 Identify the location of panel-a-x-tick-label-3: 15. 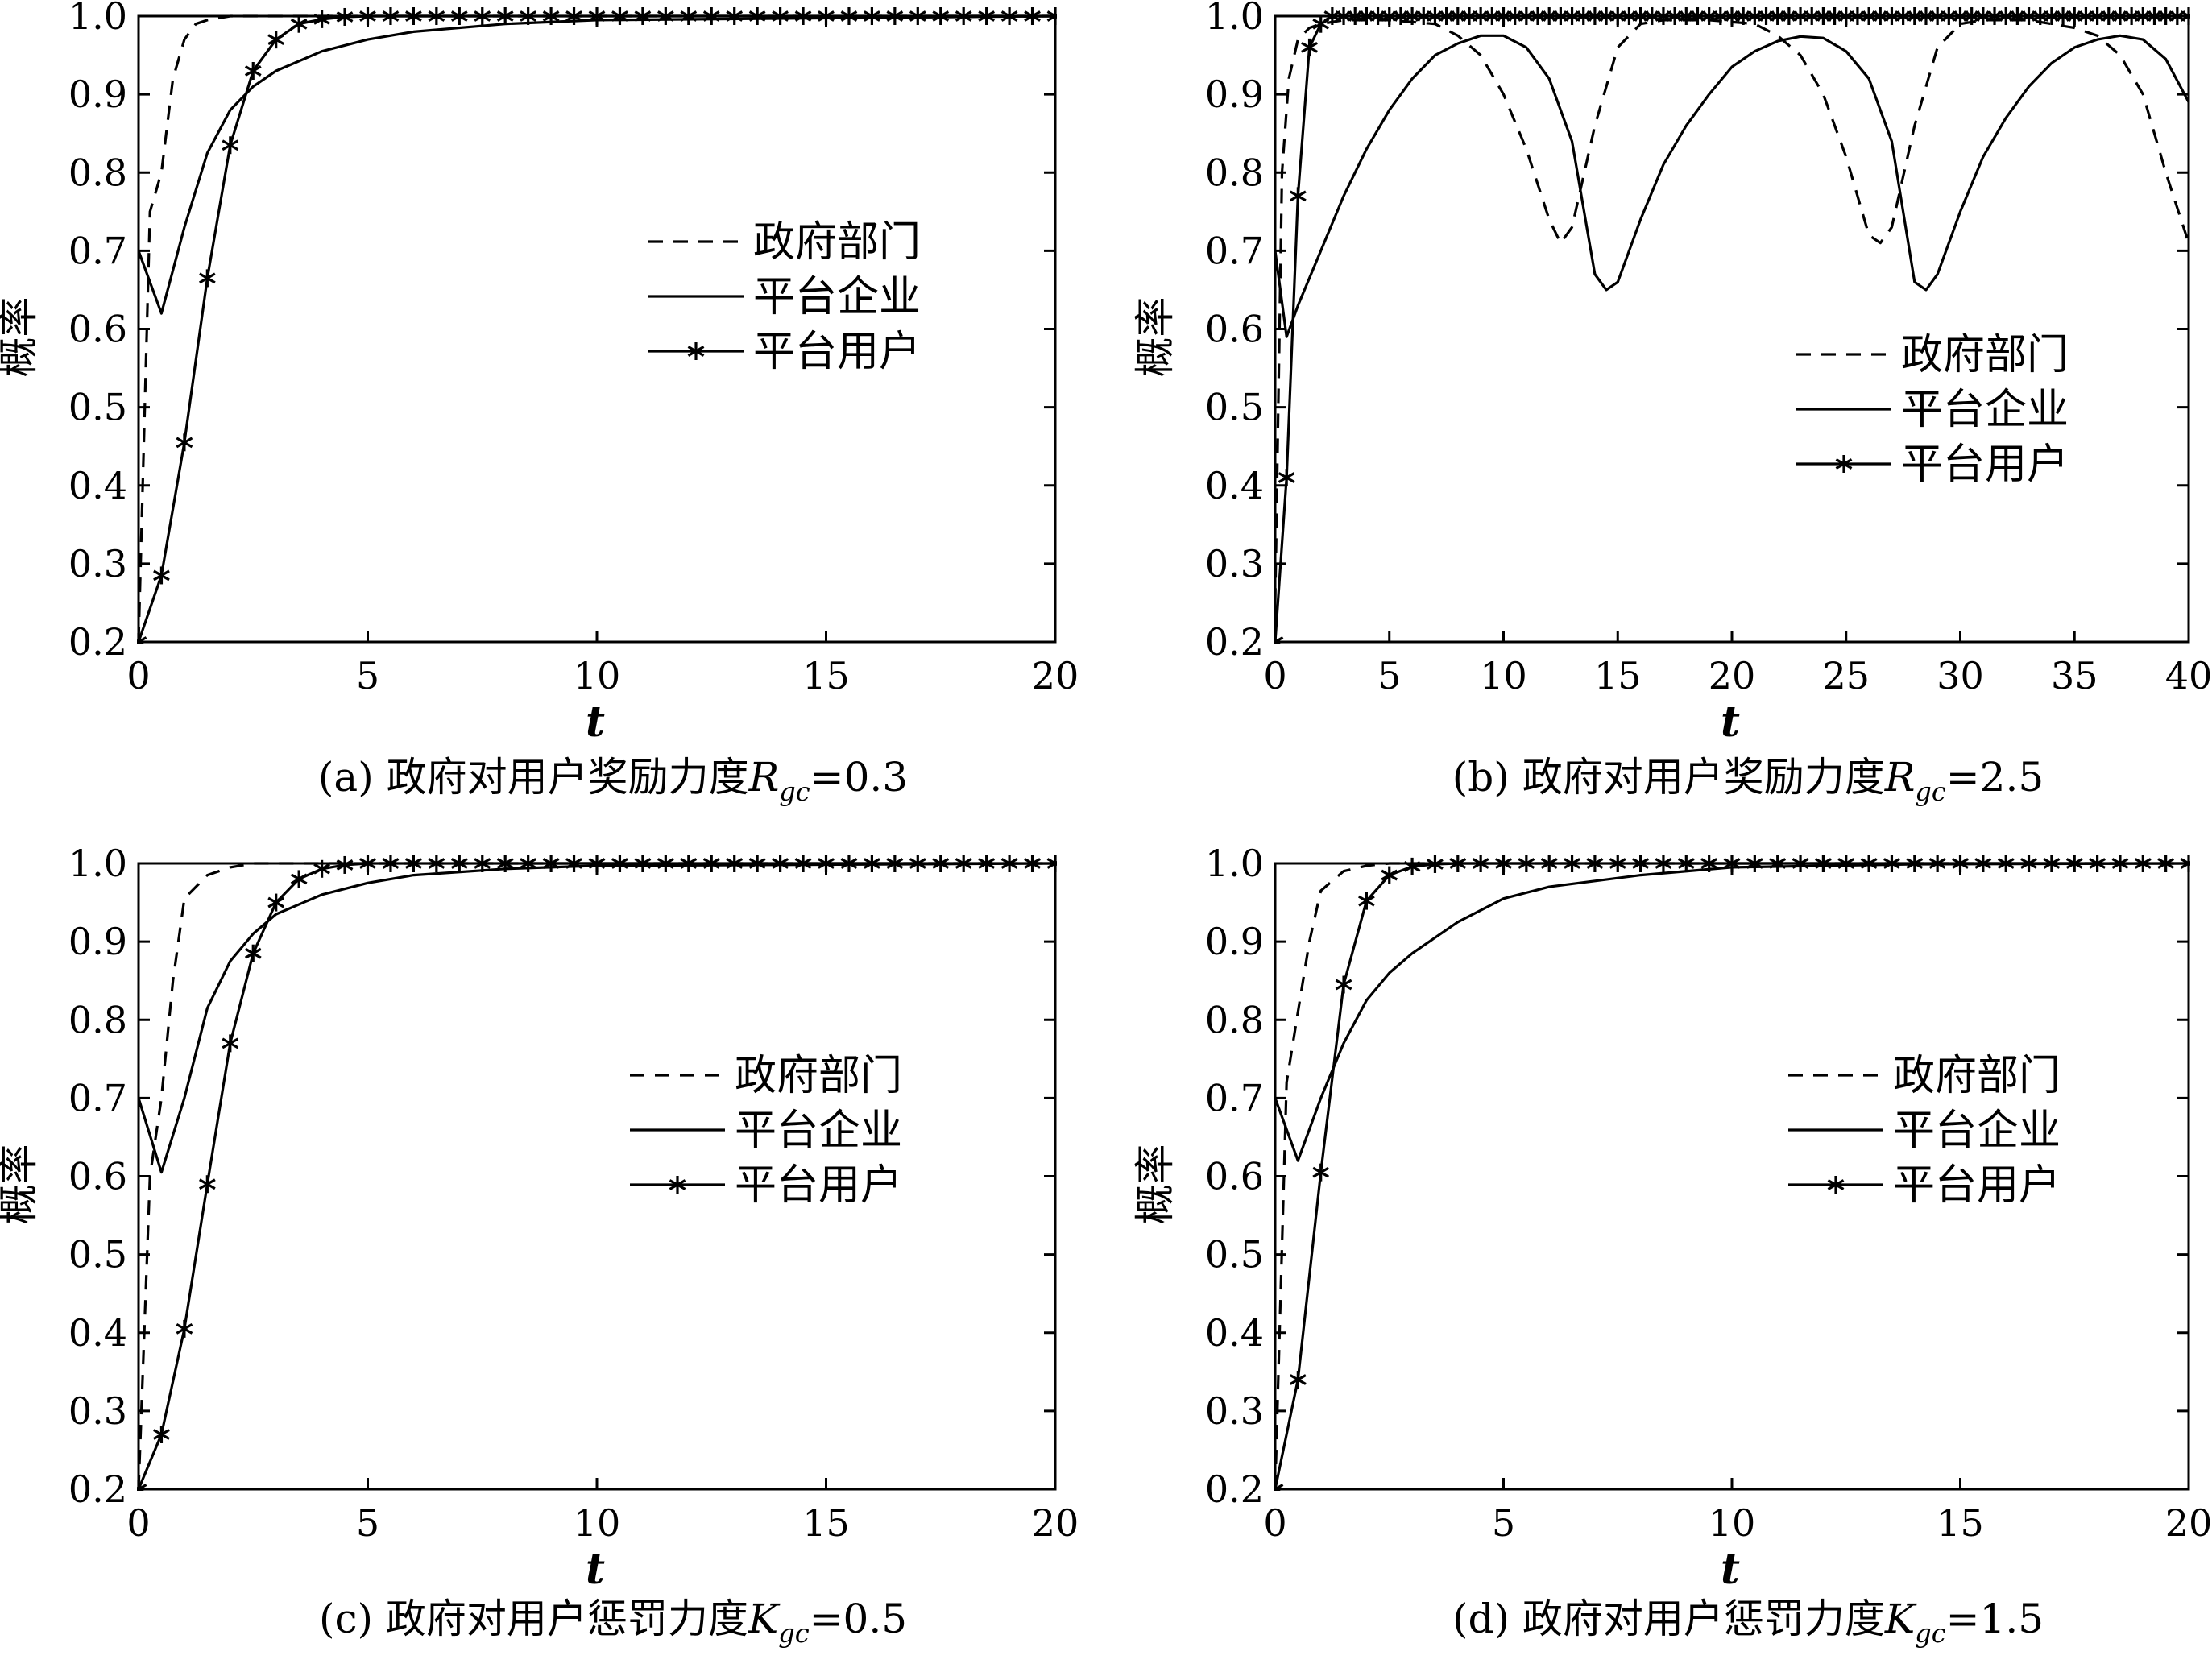
(826, 675).